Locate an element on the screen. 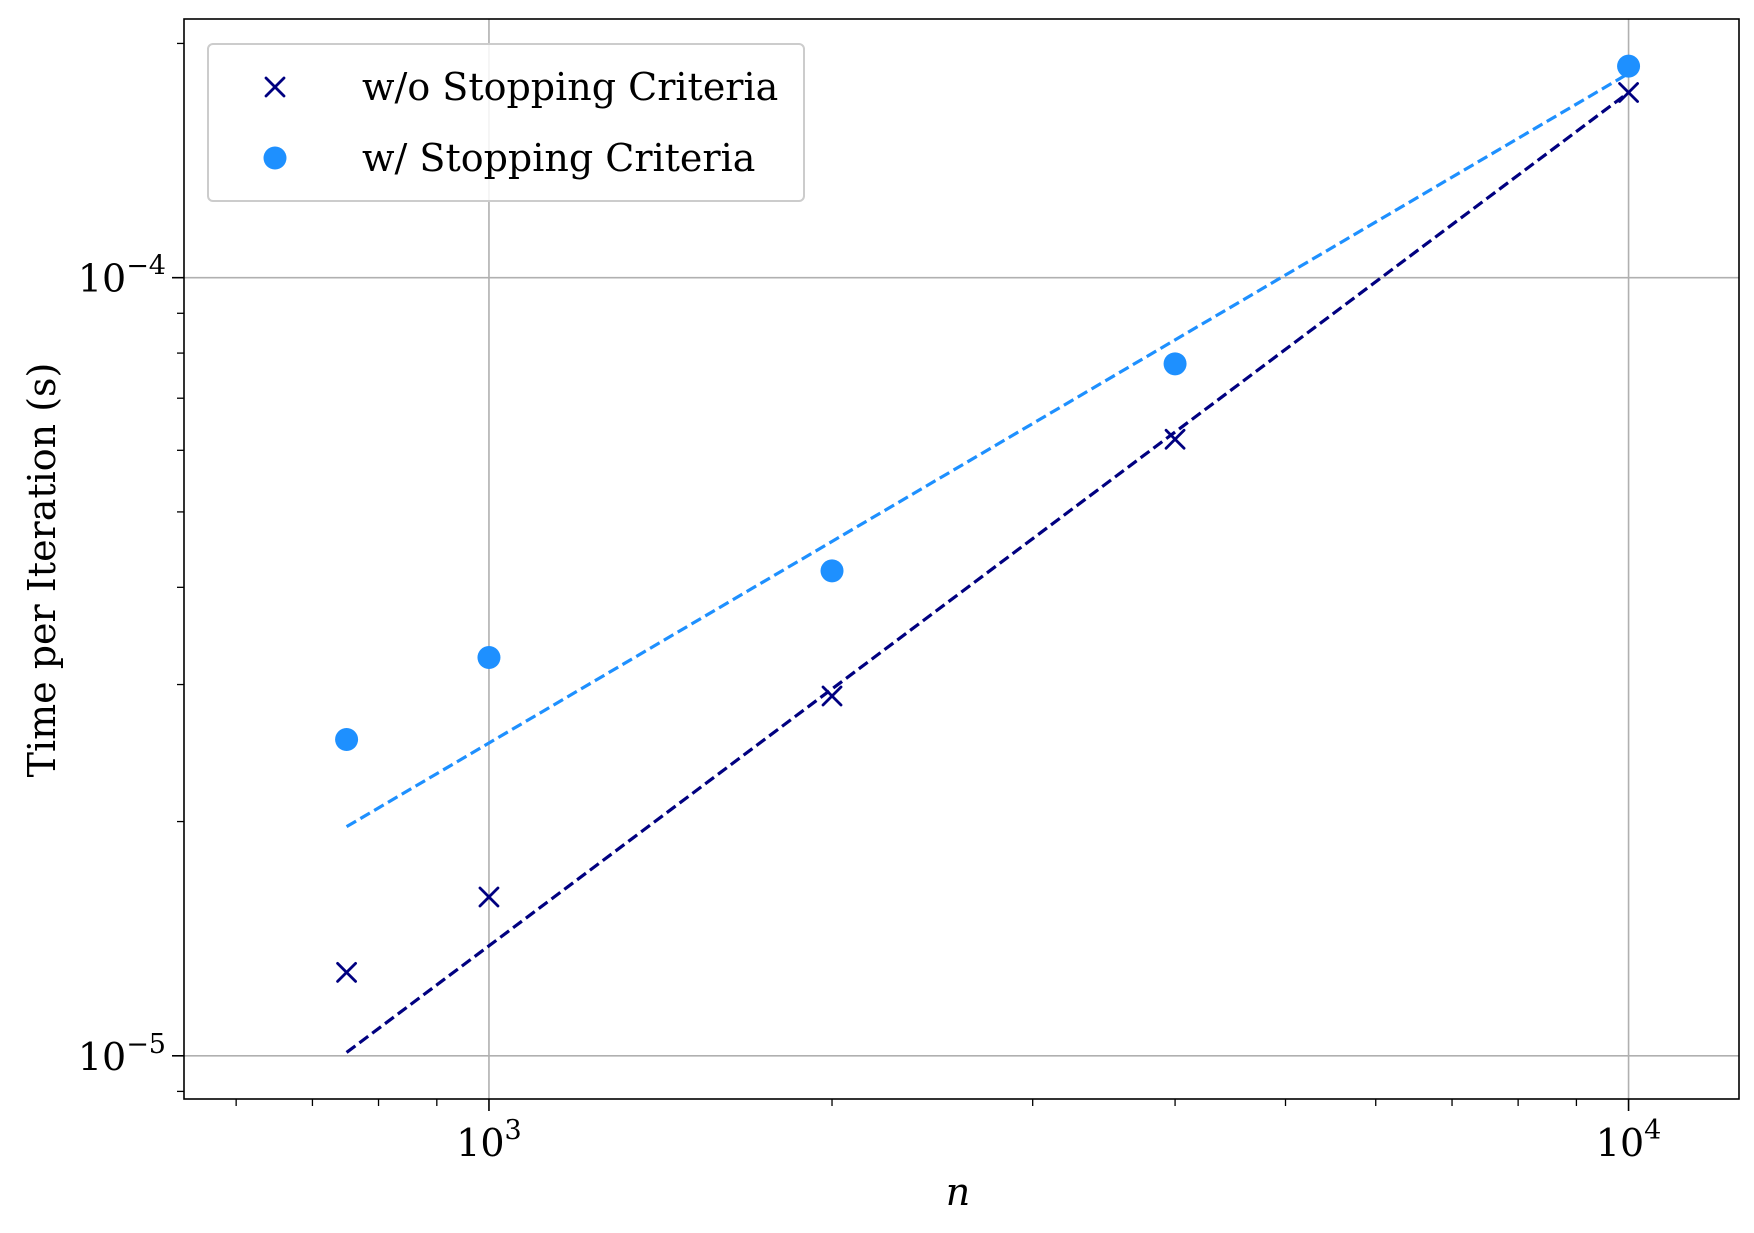 Image resolution: width=1754 pixels, height=1233 pixels. y-tick-label: 10⁻⁴ is located at coordinates (122, 276).